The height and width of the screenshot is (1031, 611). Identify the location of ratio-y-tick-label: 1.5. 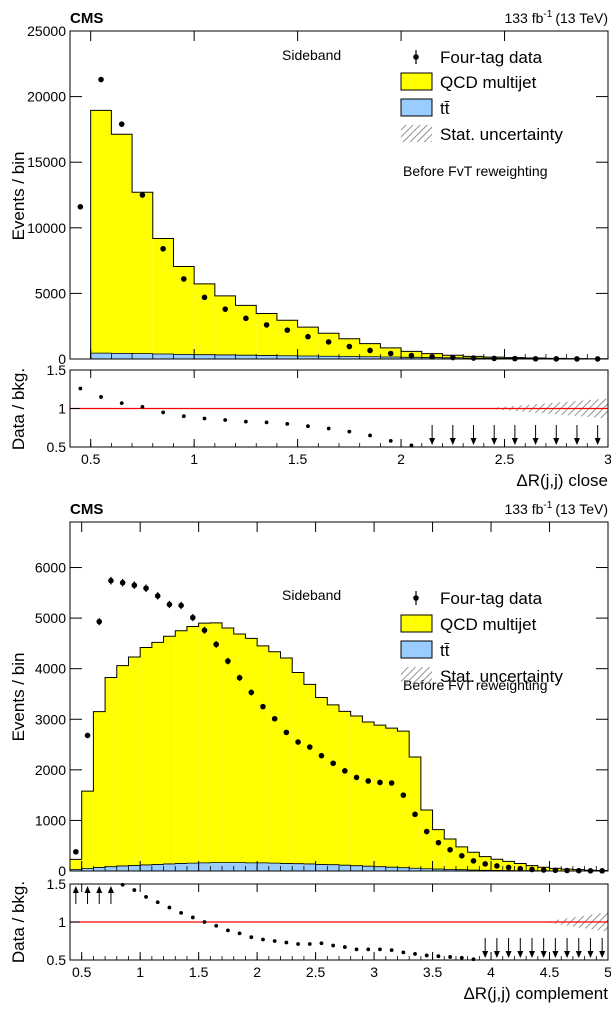
(57, 884).